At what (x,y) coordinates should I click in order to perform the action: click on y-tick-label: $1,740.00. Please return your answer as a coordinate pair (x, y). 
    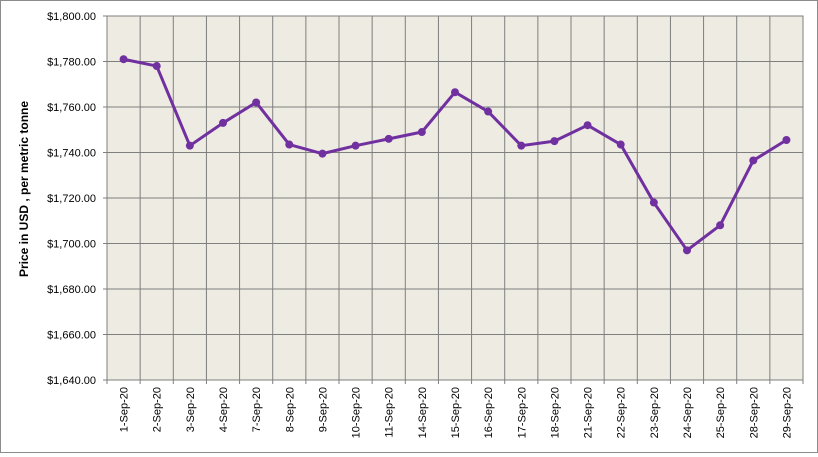
    Looking at the image, I should click on (71, 154).